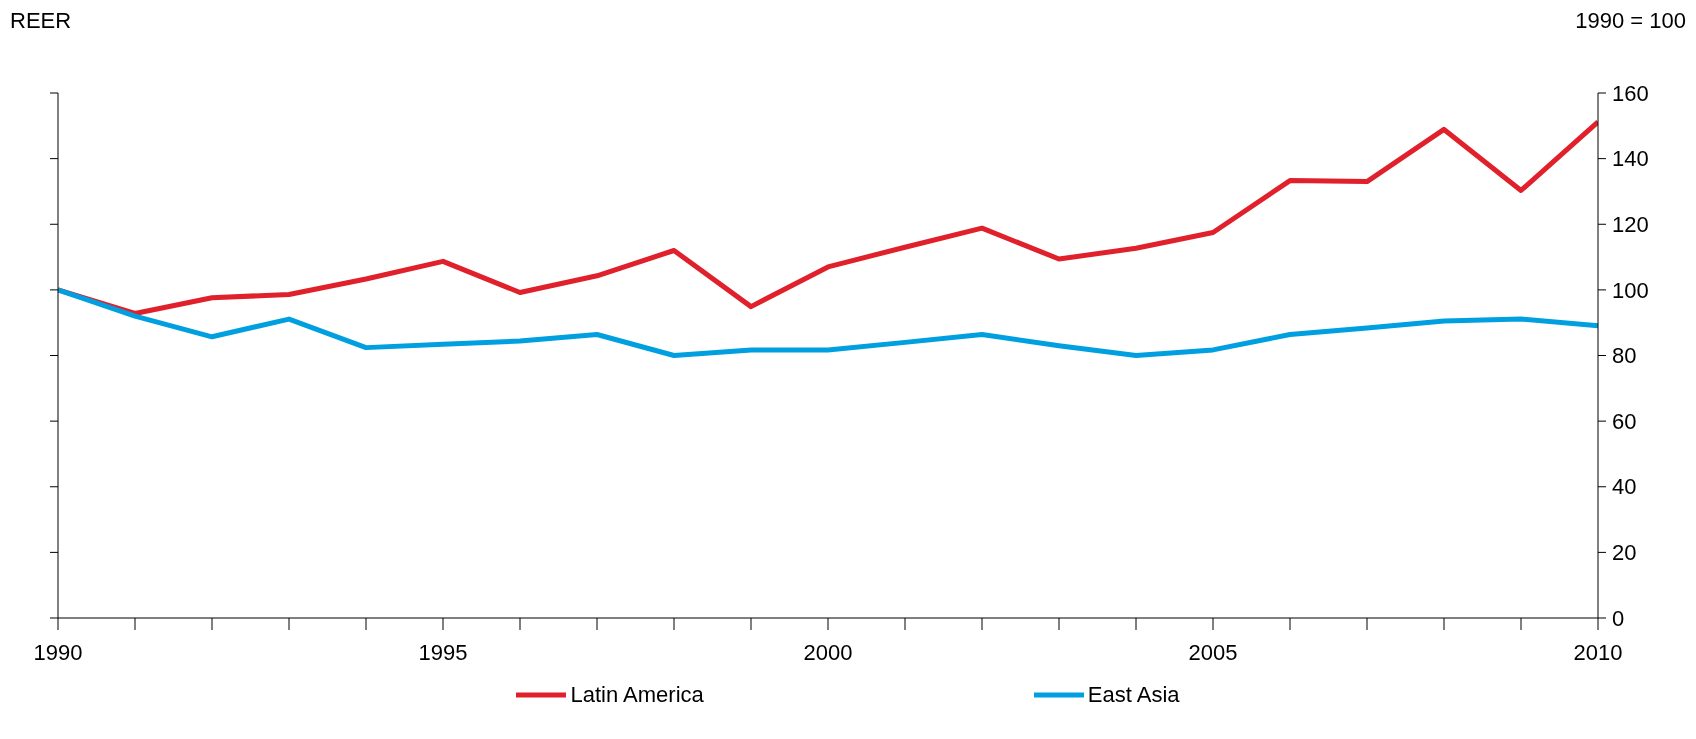 The height and width of the screenshot is (739, 1696). Describe the element at coordinates (1624, 487) in the screenshot. I see `y-tick-label: 40` at that location.